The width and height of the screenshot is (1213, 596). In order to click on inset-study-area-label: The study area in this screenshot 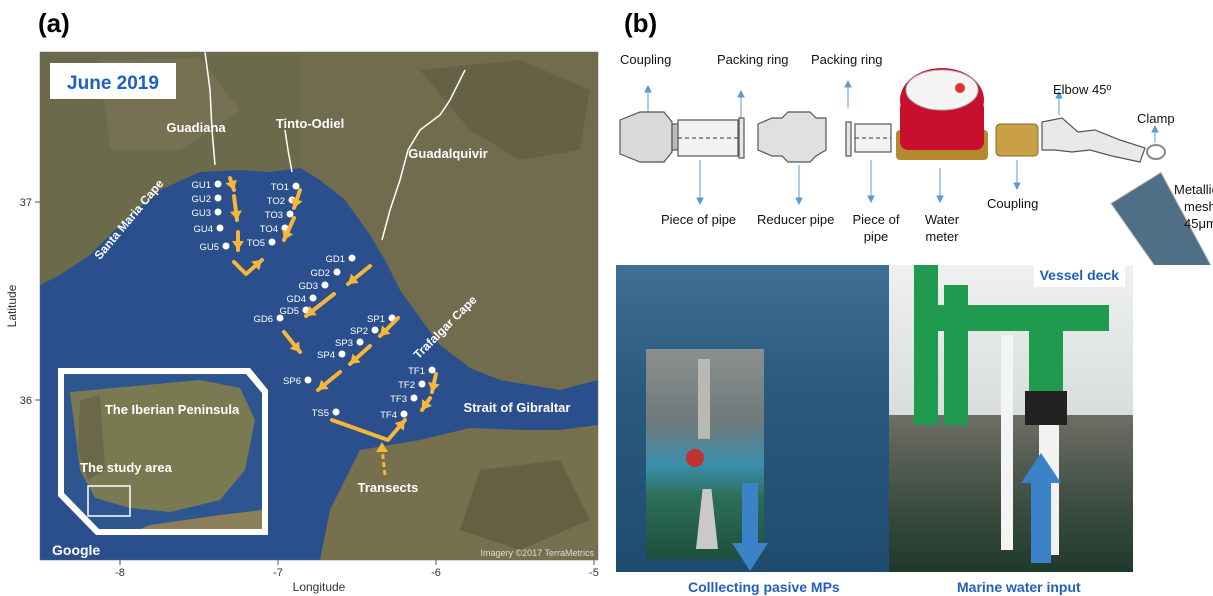, I will do `click(126, 467)`.